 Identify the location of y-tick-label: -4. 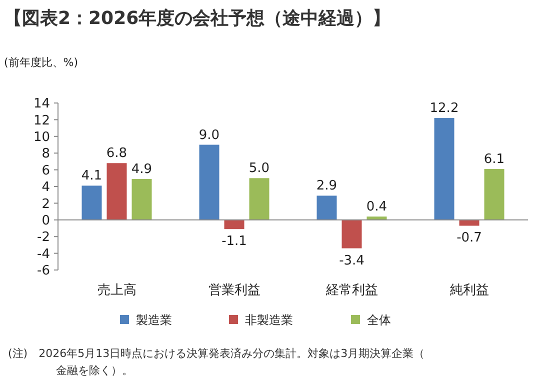
(43, 254).